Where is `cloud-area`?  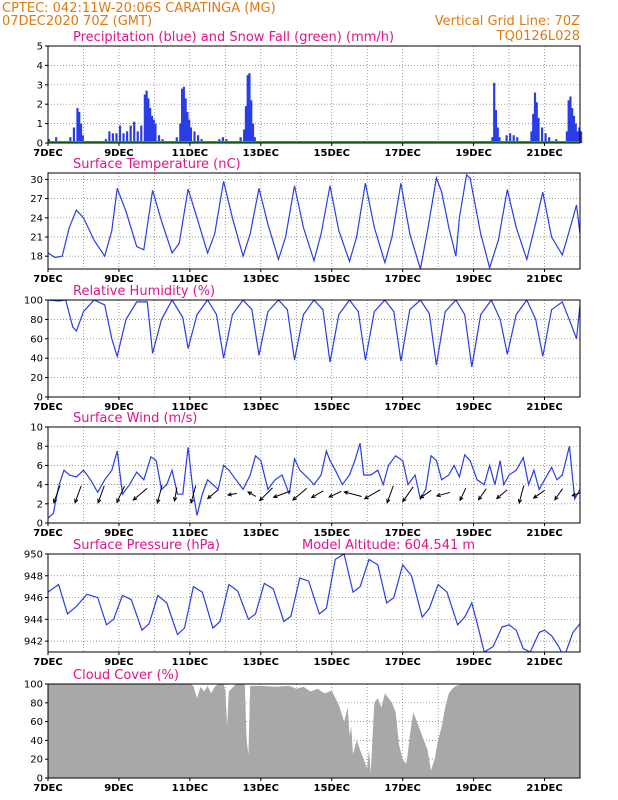 cloud-area is located at coordinates (314, 731).